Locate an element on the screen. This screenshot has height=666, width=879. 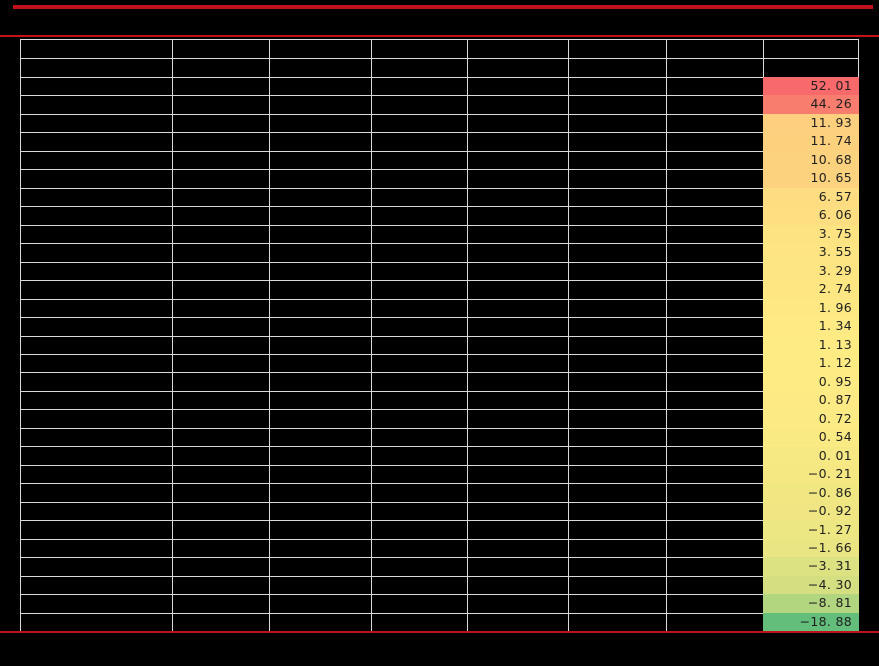
value-cell: 1. 12 is located at coordinates (811, 363).